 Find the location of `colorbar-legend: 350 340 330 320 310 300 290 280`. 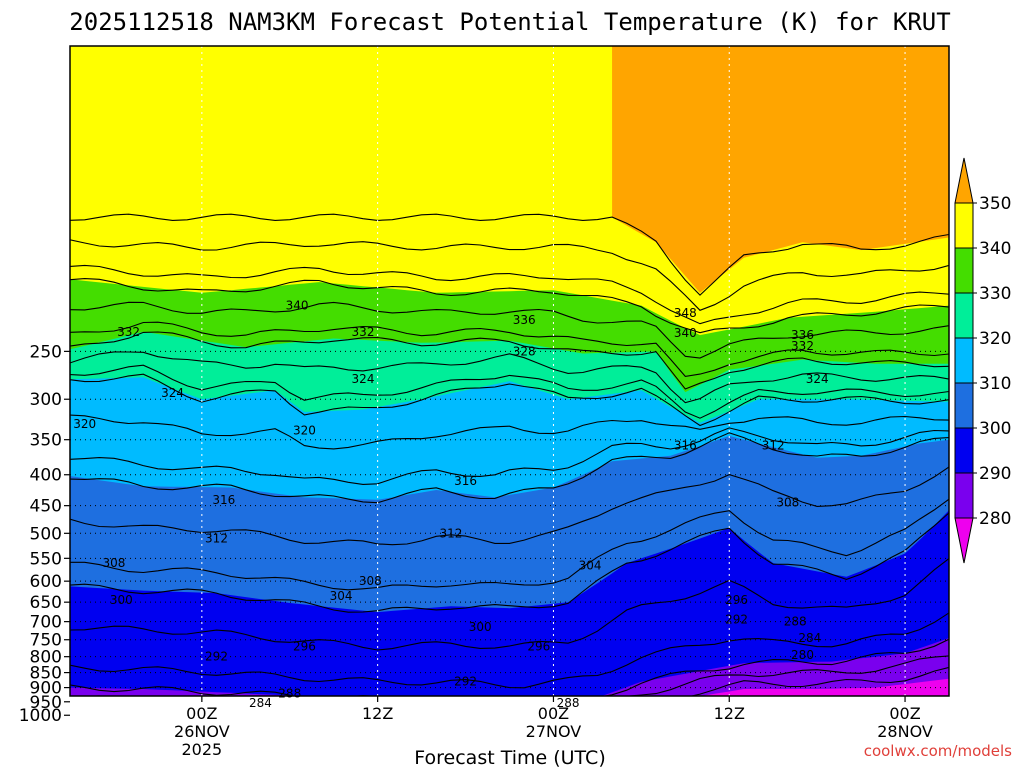

colorbar-legend: 350 340 330 320 310 300 290 280 is located at coordinates (982, 360).